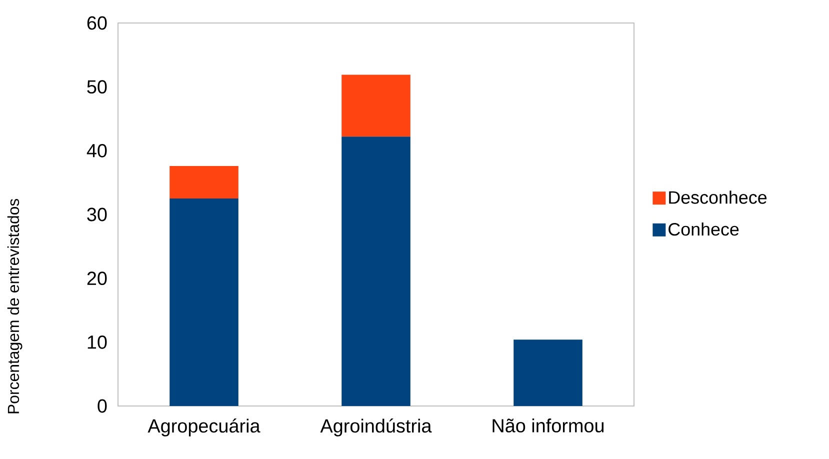 This screenshot has width=829, height=459. Describe the element at coordinates (97, 23) in the screenshot. I see `y-tick-label: 60` at that location.